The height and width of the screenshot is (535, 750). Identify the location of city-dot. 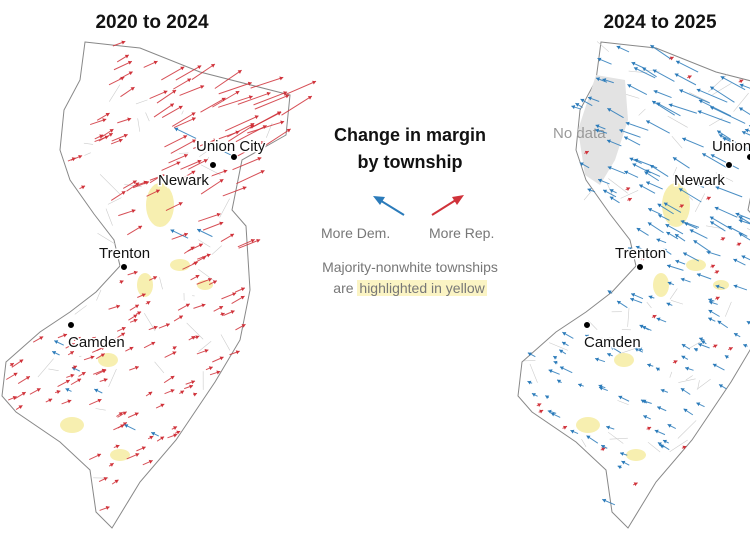
(124, 267).